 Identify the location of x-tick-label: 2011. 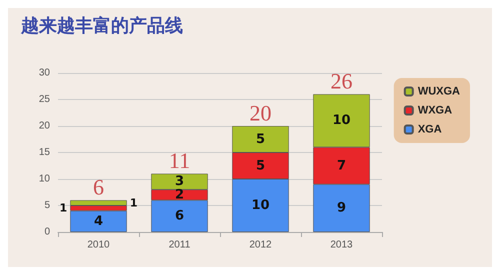
(179, 245).